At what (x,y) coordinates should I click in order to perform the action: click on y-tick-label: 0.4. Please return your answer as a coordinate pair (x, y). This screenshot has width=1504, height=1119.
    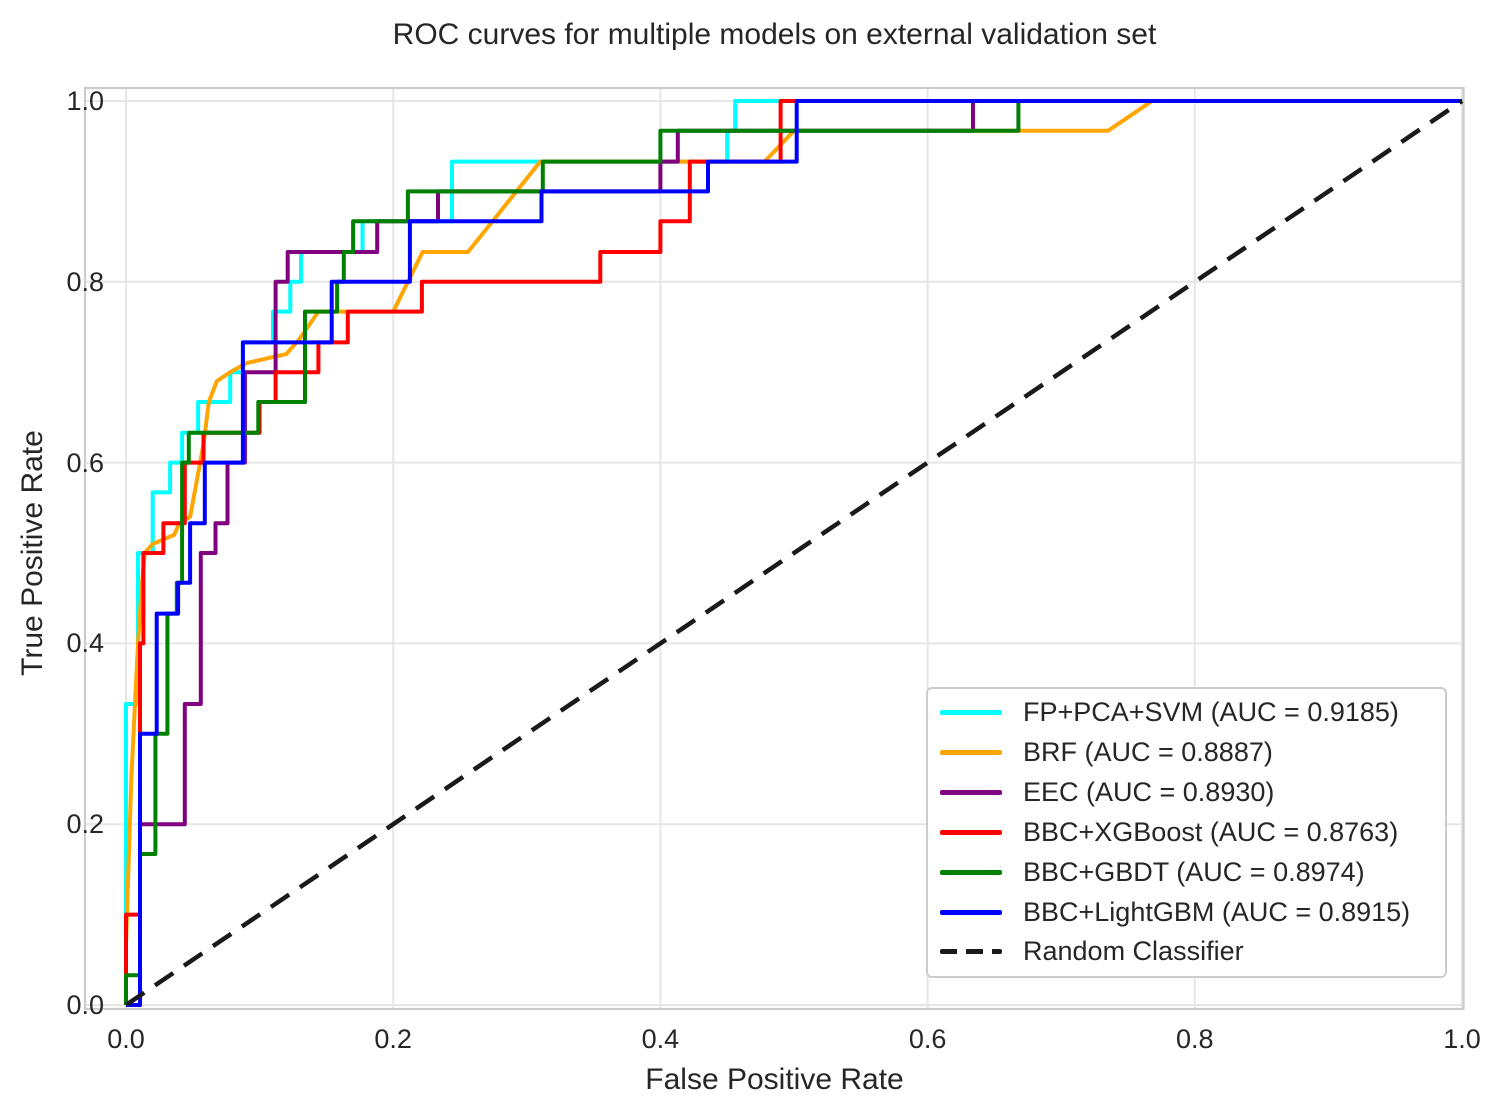
    Looking at the image, I should click on (85, 643).